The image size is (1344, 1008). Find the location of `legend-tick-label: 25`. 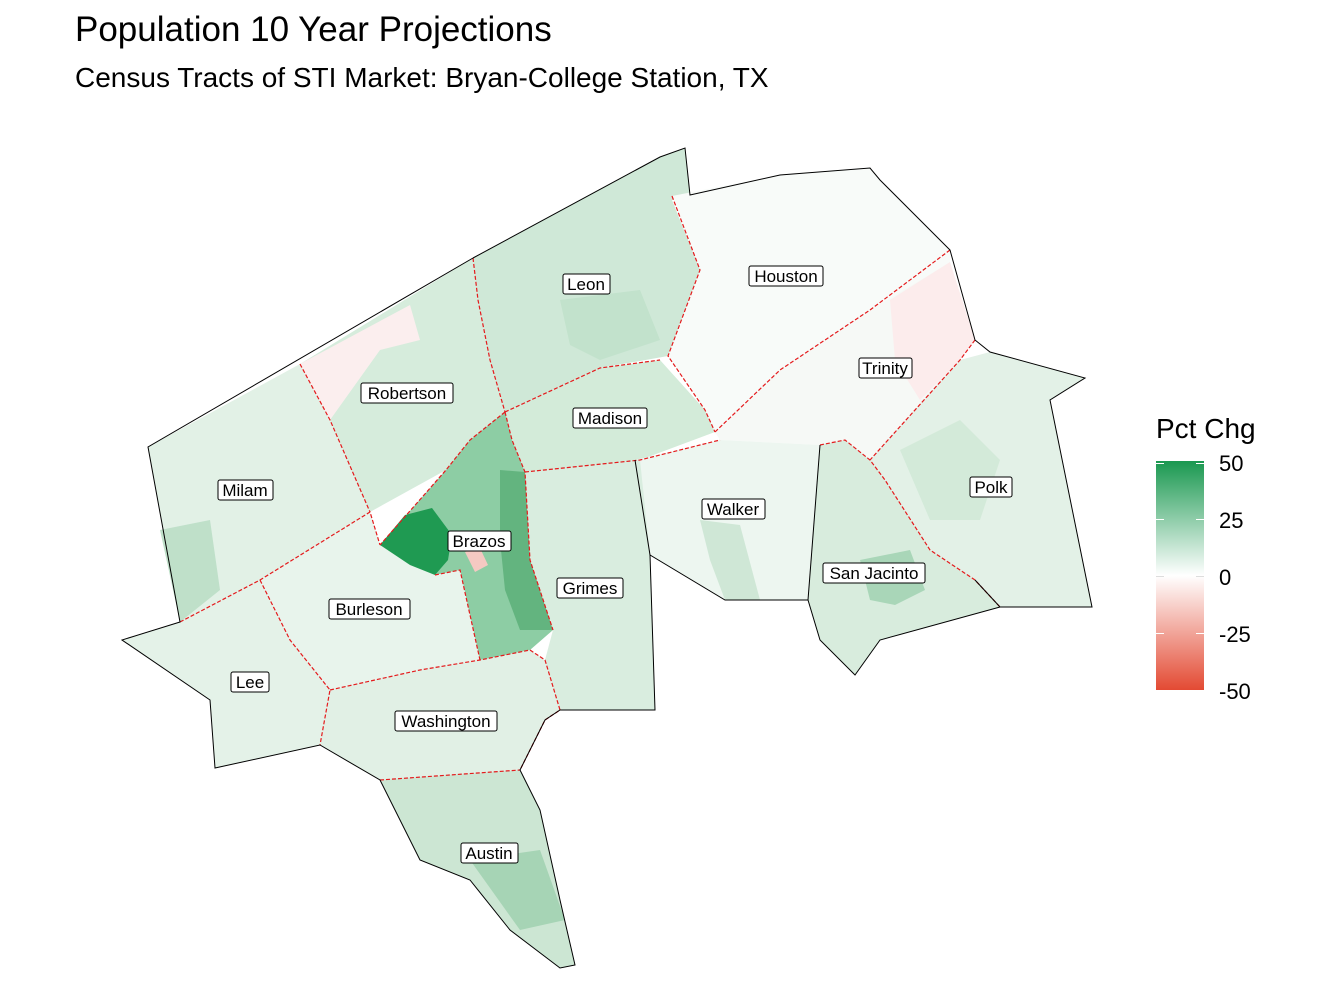

legend-tick-label: 25 is located at coordinates (1231, 520).